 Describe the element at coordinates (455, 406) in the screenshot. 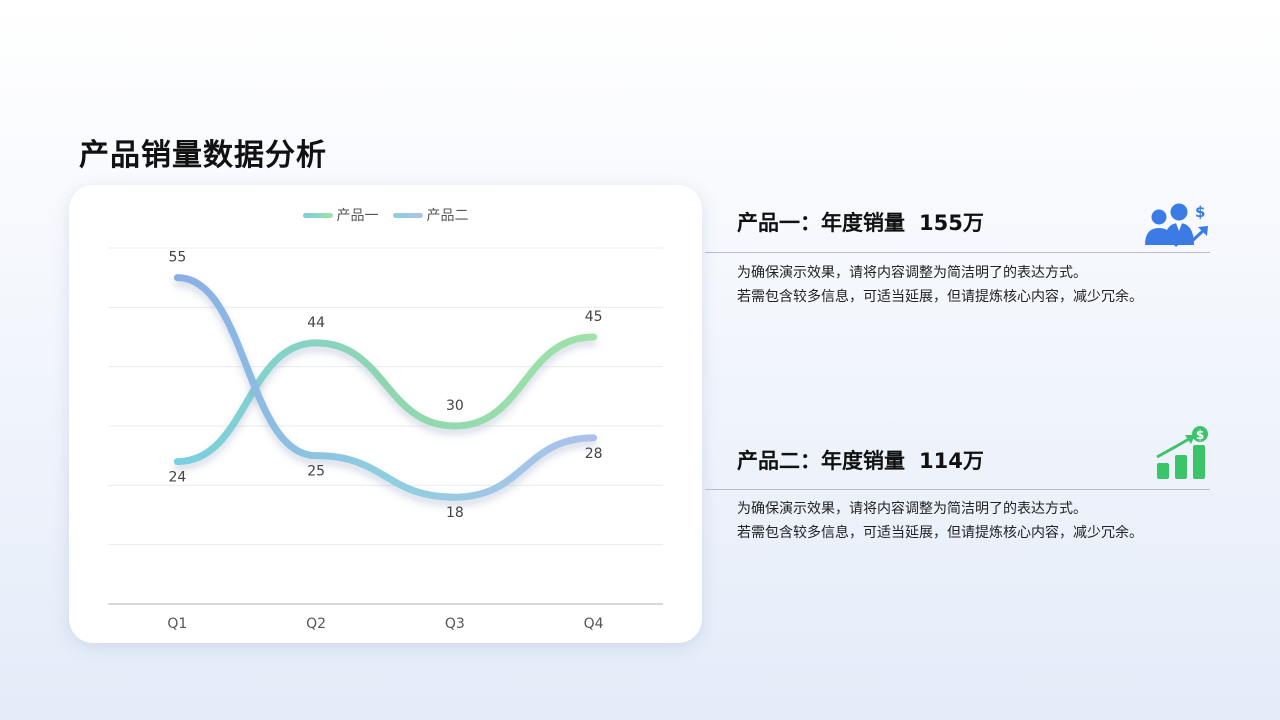

I see `data-label: 30` at that location.